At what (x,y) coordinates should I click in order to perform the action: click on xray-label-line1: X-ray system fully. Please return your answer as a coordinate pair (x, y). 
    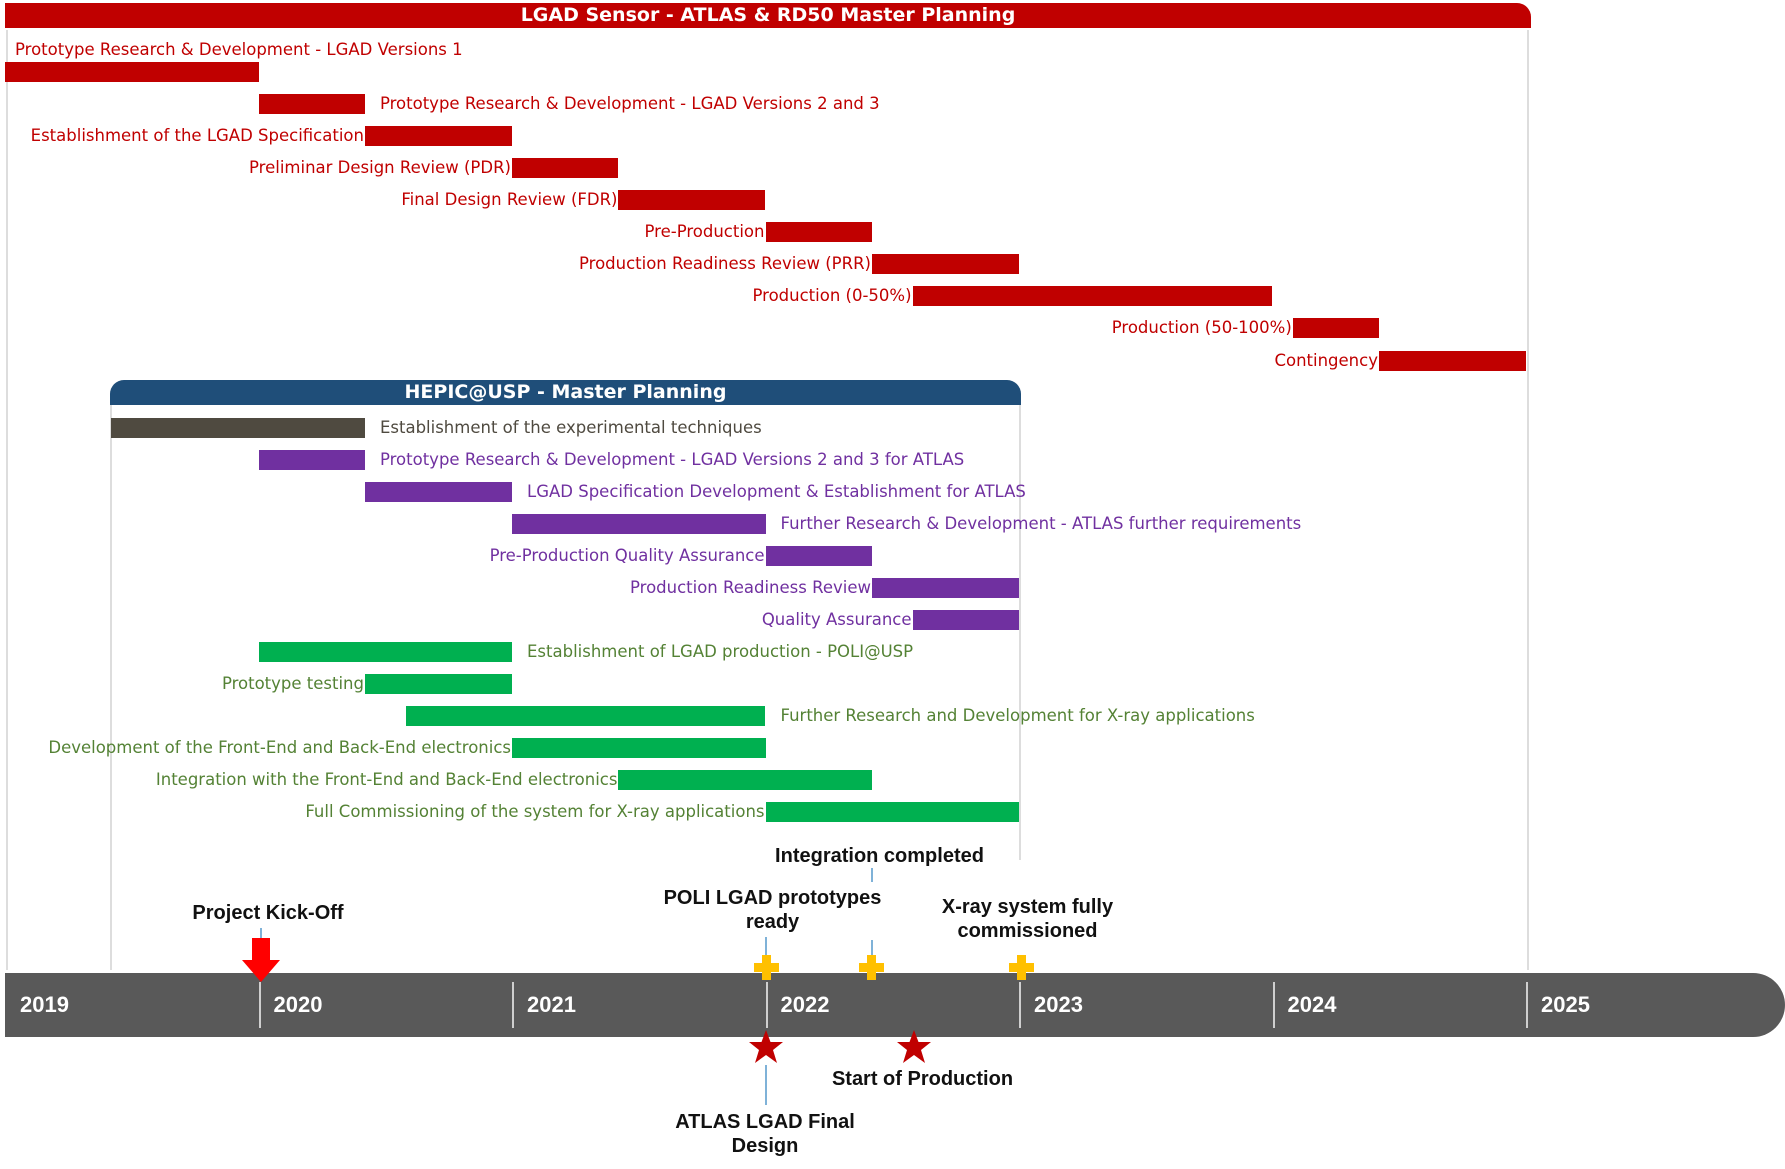
    Looking at the image, I should click on (1027, 907).